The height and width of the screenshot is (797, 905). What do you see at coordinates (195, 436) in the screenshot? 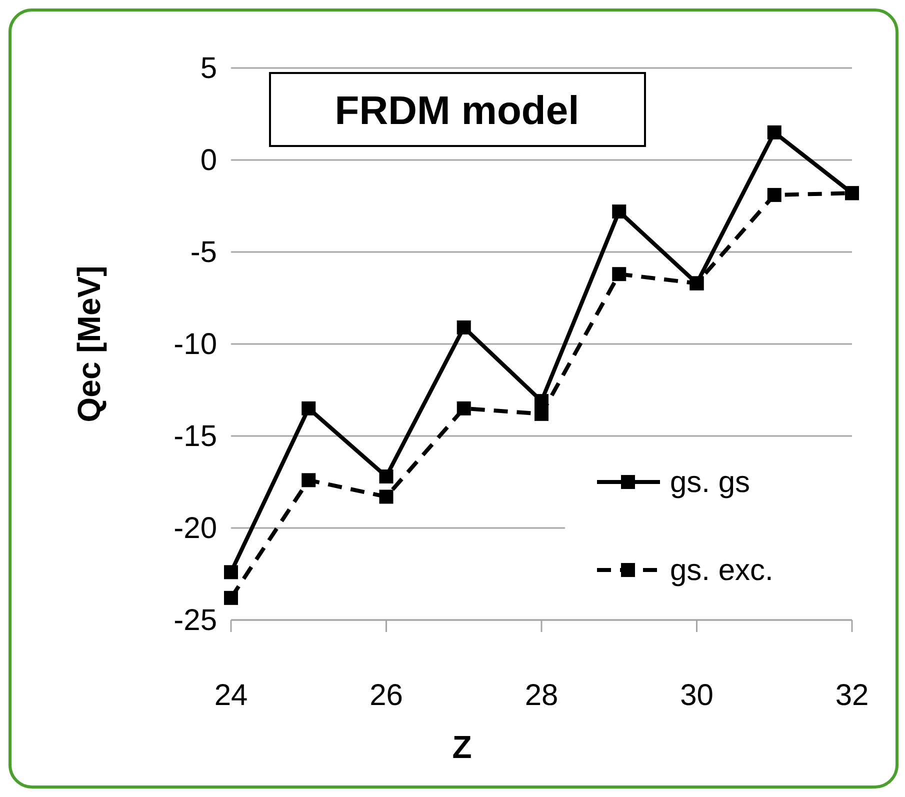
I see `y-tick-label: -15` at bounding box center [195, 436].